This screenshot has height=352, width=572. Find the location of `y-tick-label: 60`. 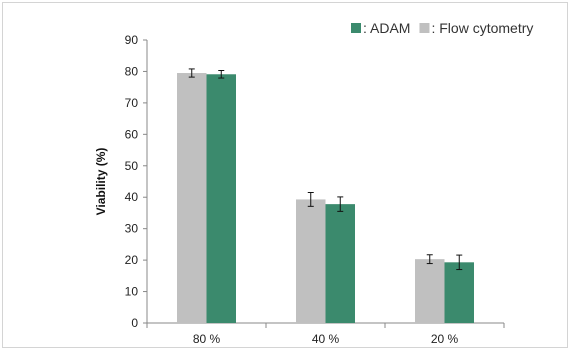

y-tick-label: 60 is located at coordinates (132, 134).